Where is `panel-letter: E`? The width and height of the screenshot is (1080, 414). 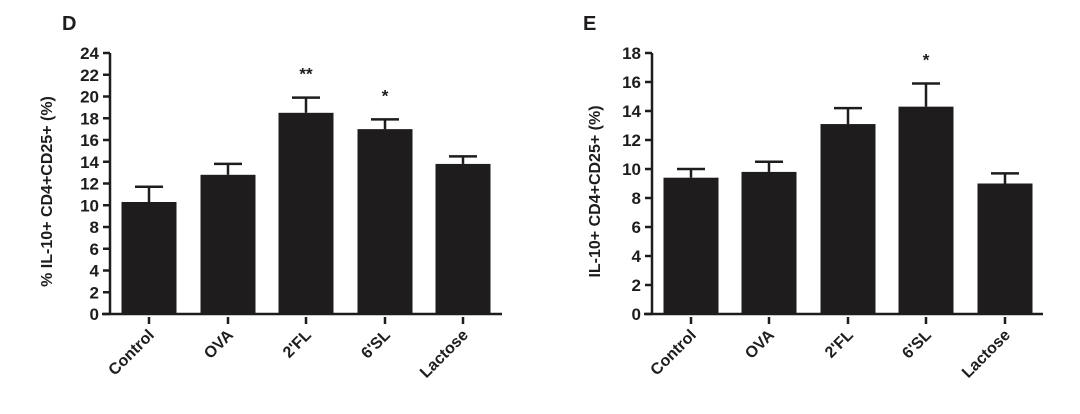
panel-letter: E is located at coordinates (589, 24).